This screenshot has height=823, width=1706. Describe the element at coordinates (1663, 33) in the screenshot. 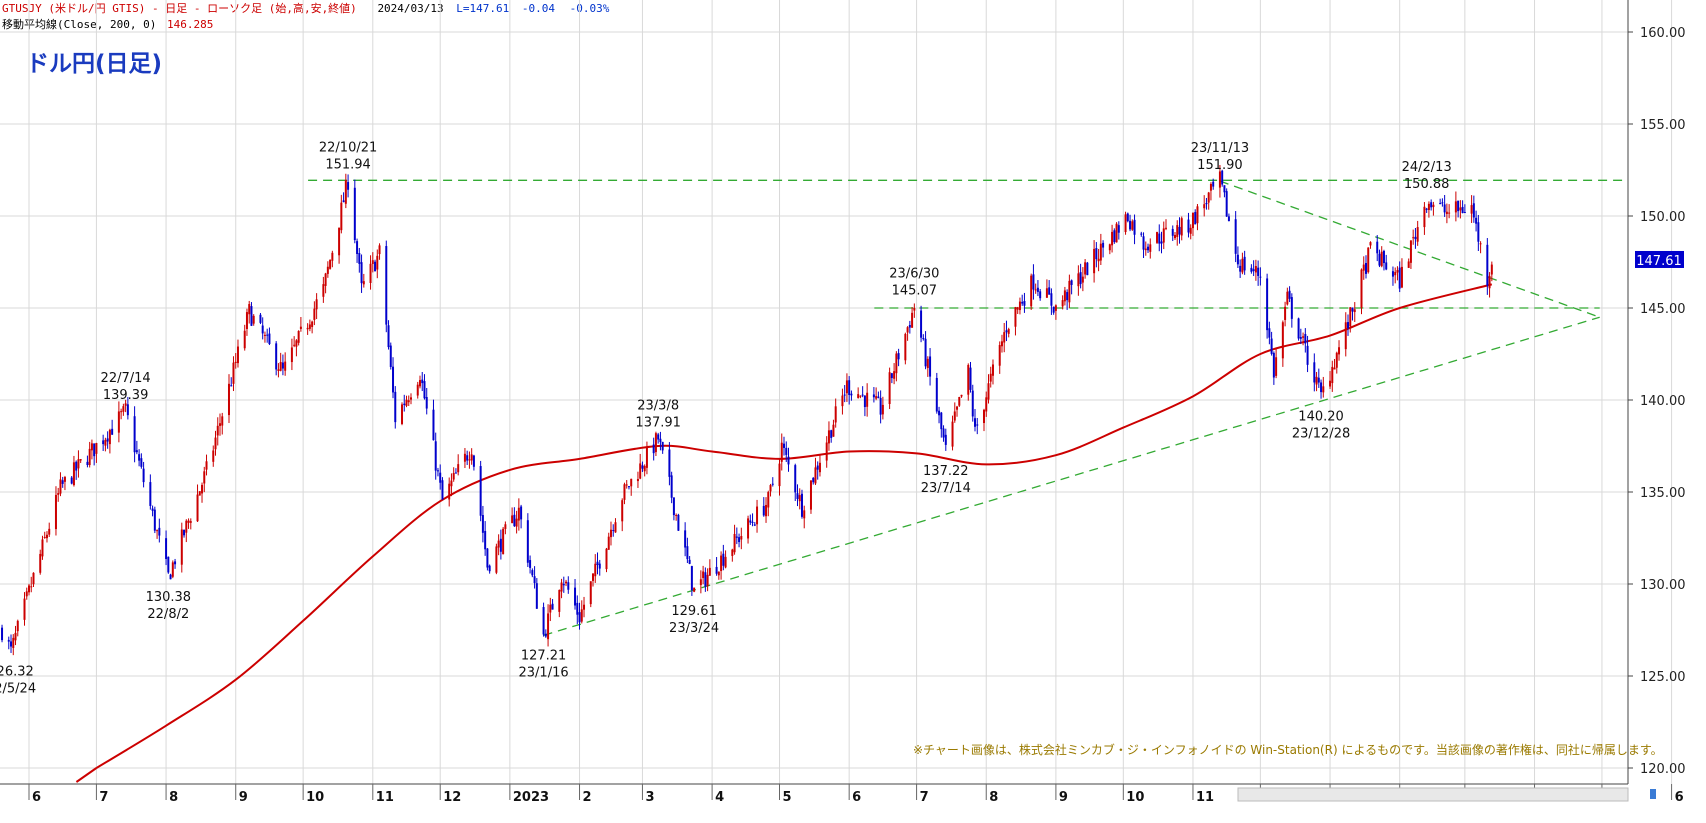

I see `y-tick-label: 160.00` at that location.